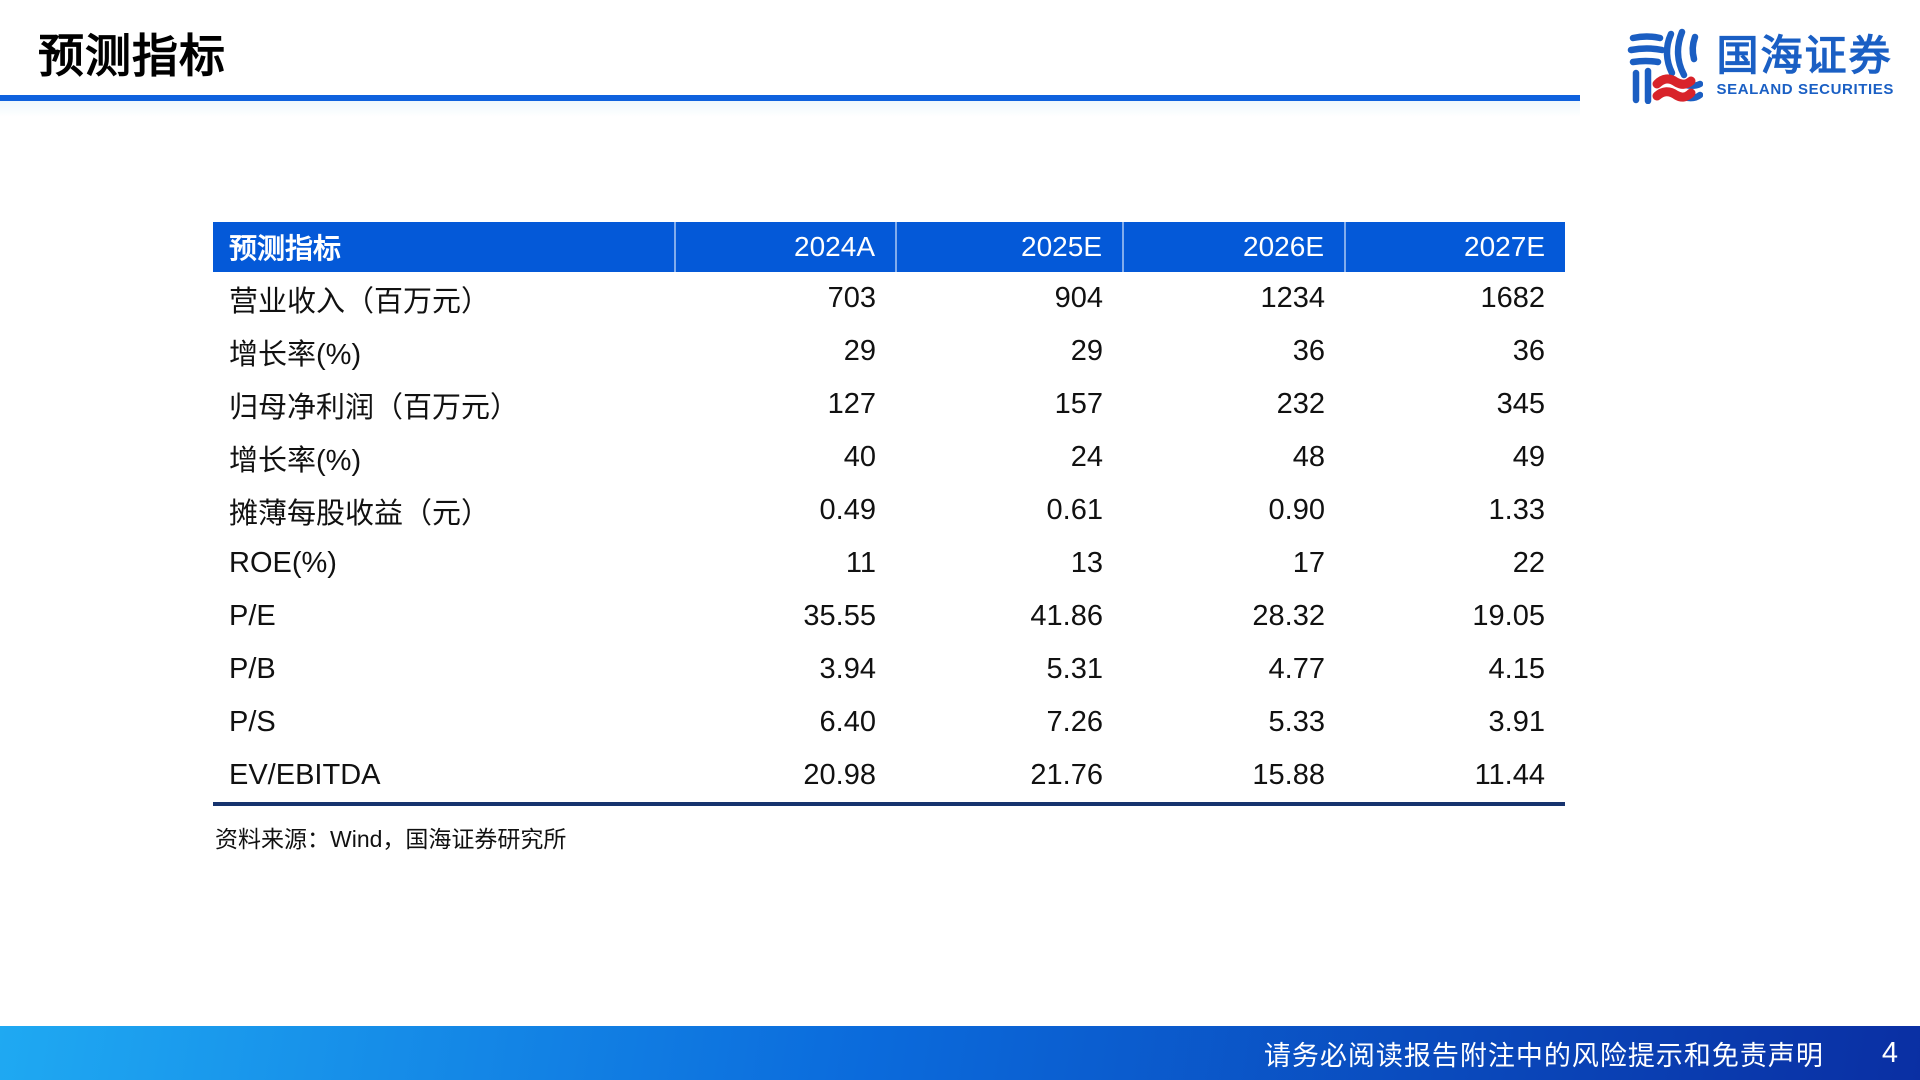 This screenshot has height=1080, width=1920. I want to click on value-cell: 17, so click(1308, 563).